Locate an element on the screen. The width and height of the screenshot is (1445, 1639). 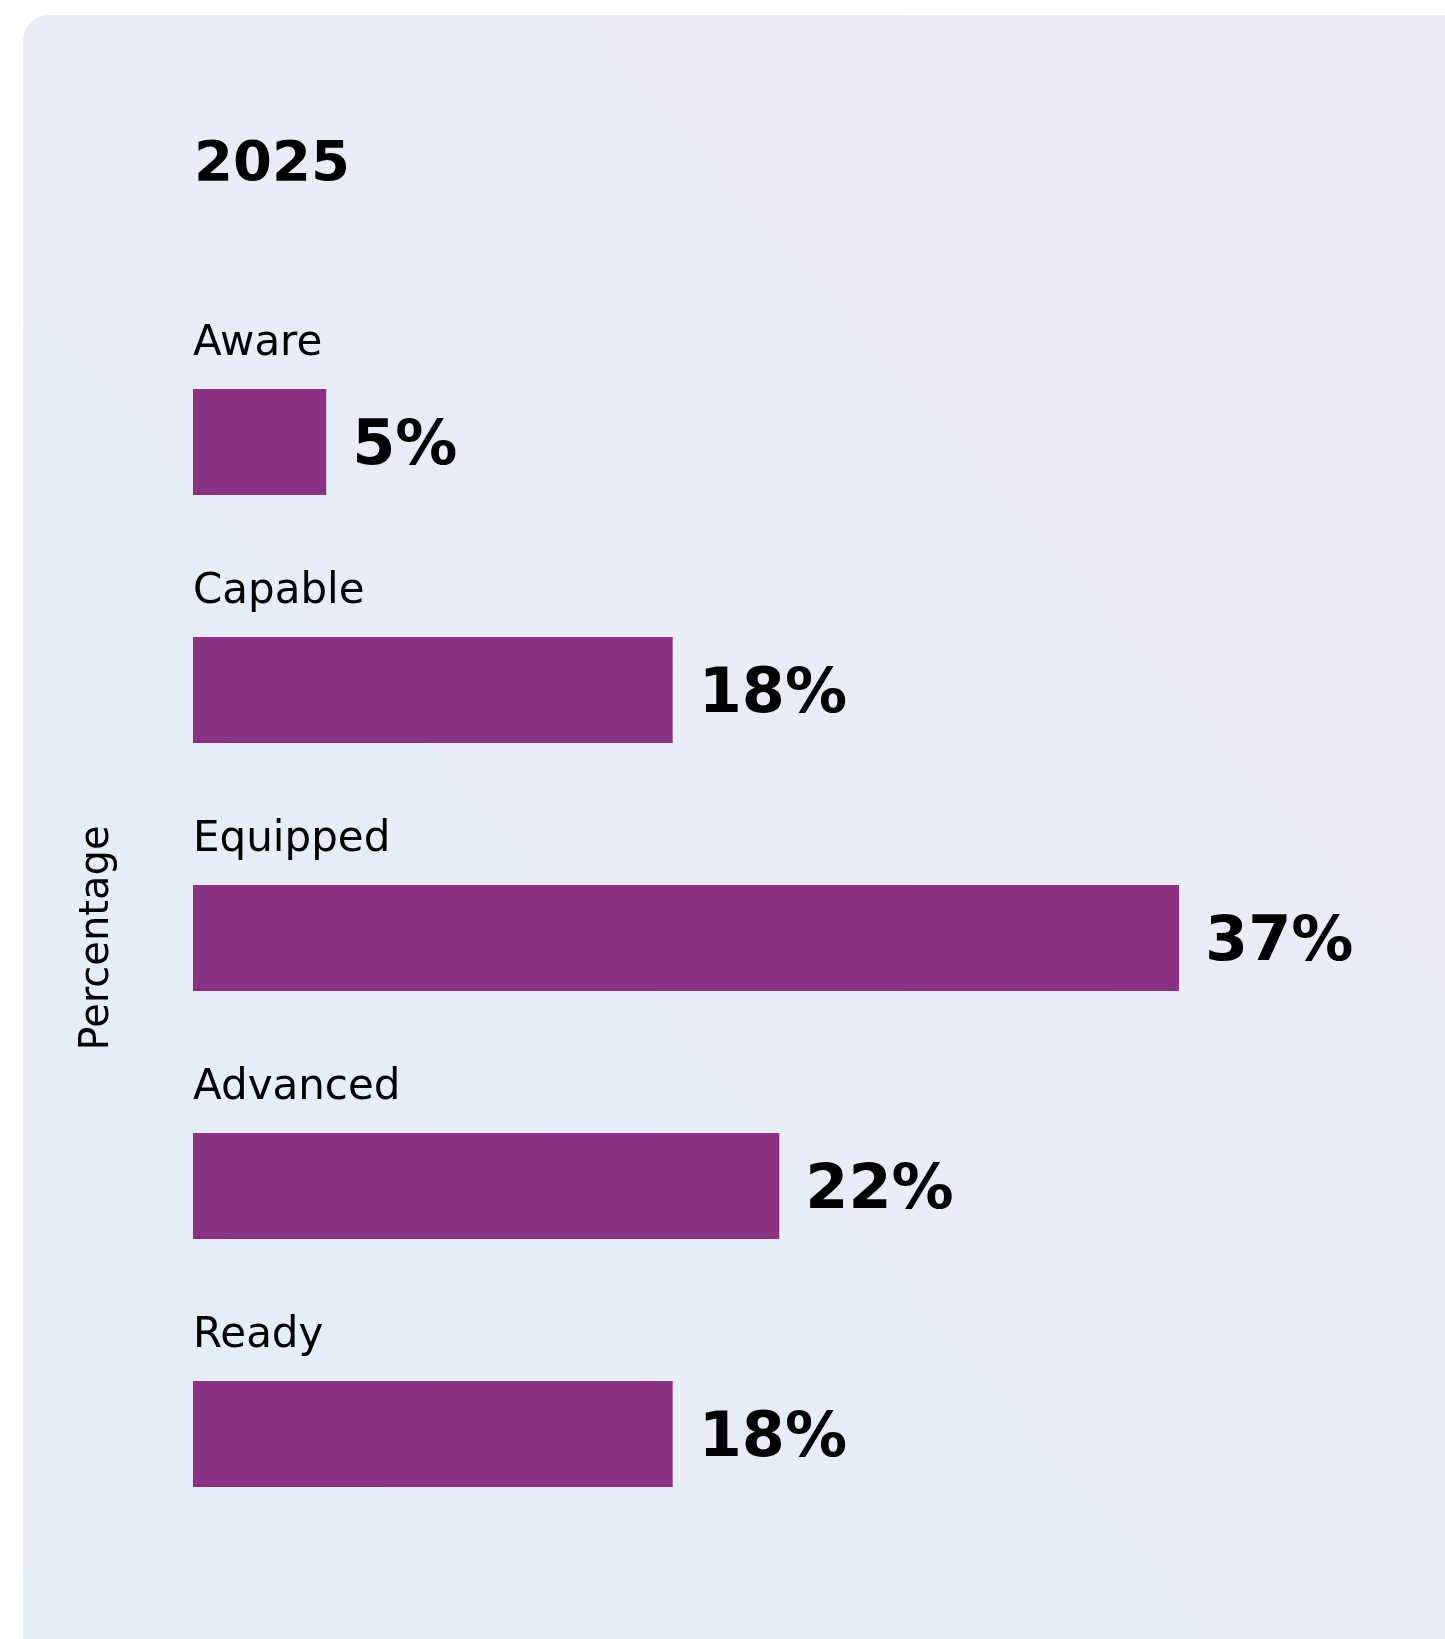
y-tick-label: Advanced is located at coordinates (297, 1084).